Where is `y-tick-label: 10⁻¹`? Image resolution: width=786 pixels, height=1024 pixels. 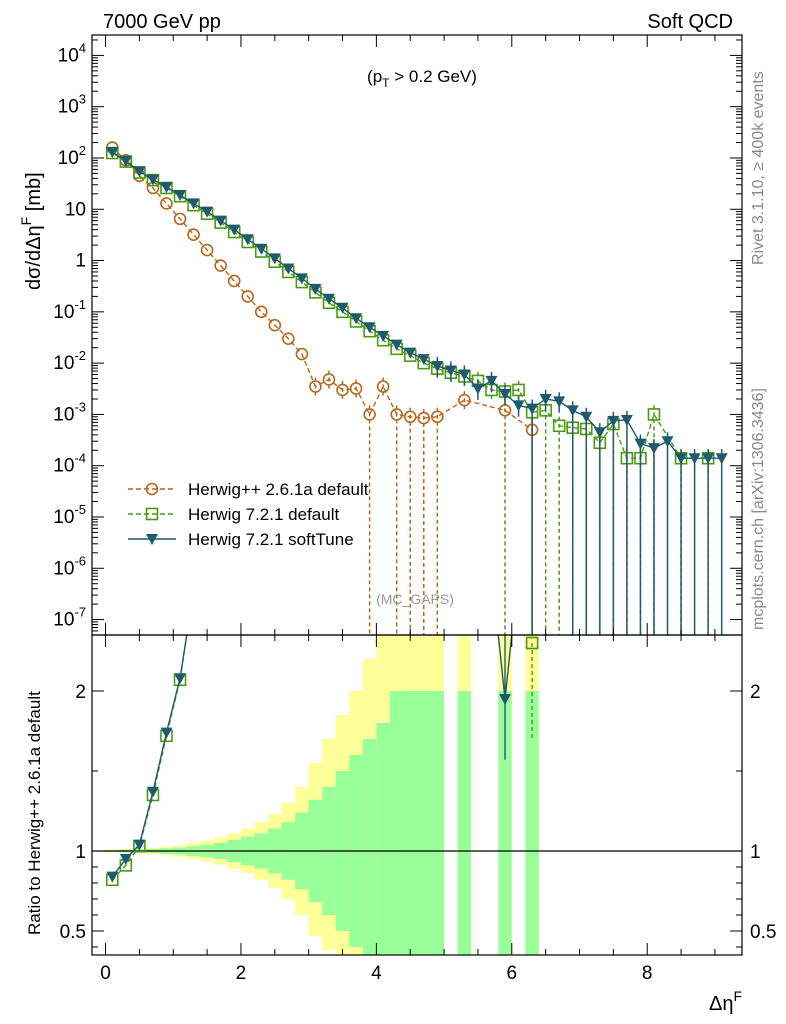 y-tick-label: 10⁻¹ is located at coordinates (69, 310).